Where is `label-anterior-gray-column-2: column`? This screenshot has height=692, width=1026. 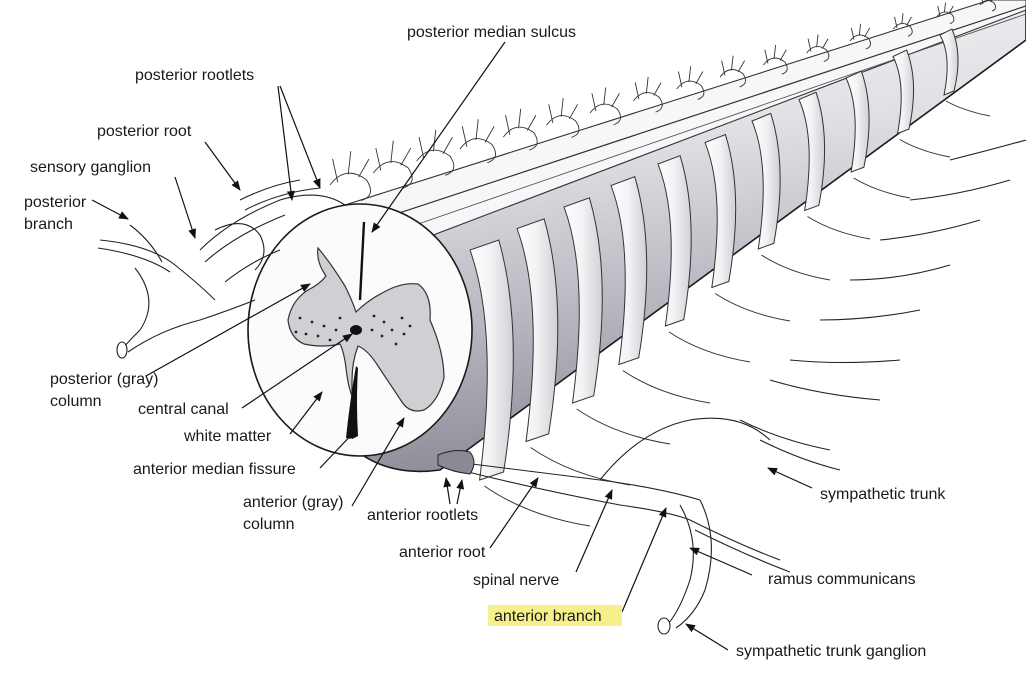
label-anterior-gray-column-2: column is located at coordinates (269, 524).